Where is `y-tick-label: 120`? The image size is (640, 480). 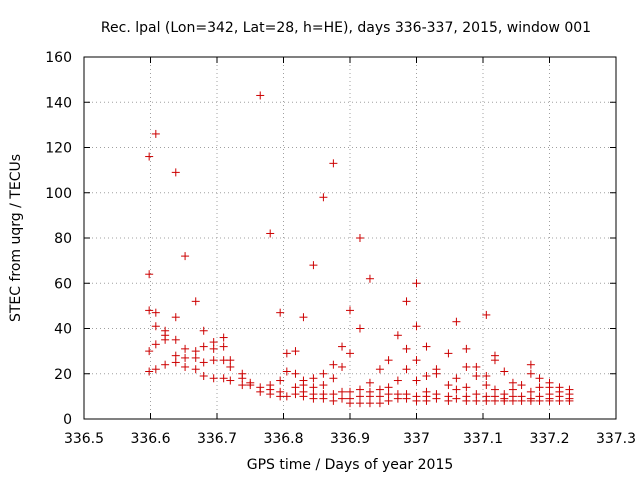 y-tick-label: 120 is located at coordinates (58, 149).